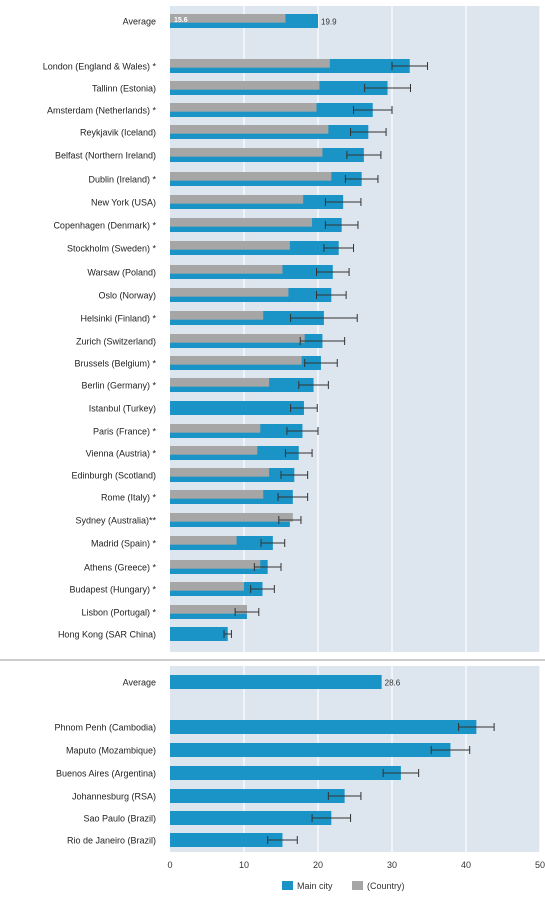 The height and width of the screenshot is (898, 545). What do you see at coordinates (343, 886) in the screenshot?
I see `legend: Main city (Country)` at bounding box center [343, 886].